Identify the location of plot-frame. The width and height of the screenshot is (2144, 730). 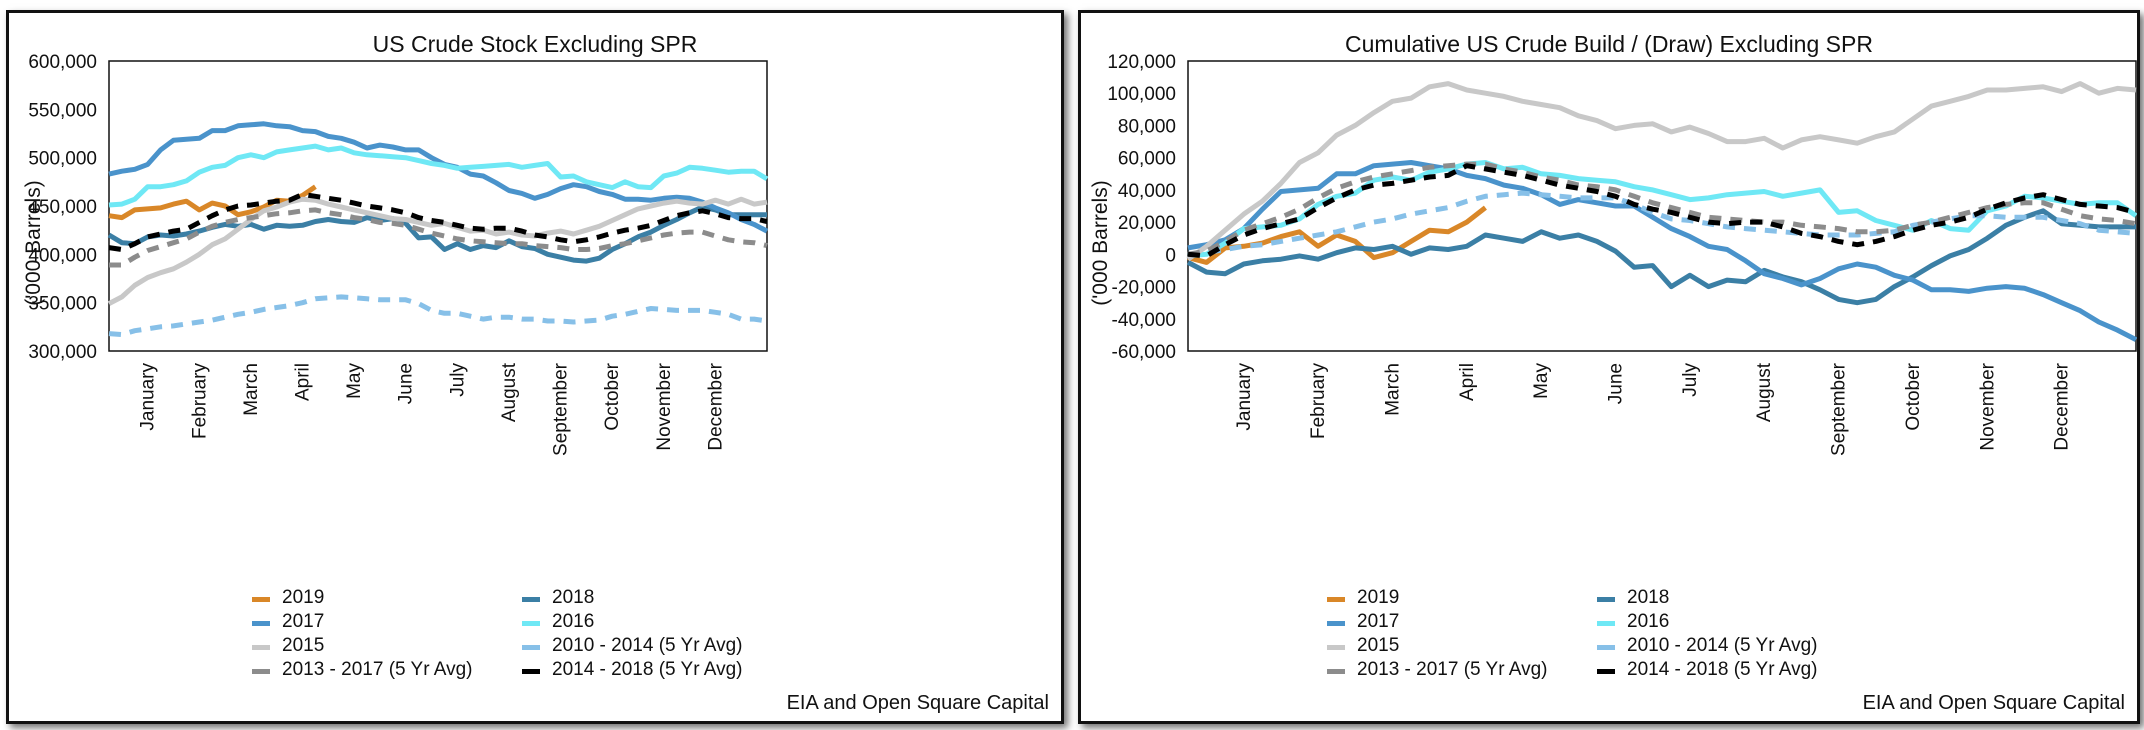
(438, 206).